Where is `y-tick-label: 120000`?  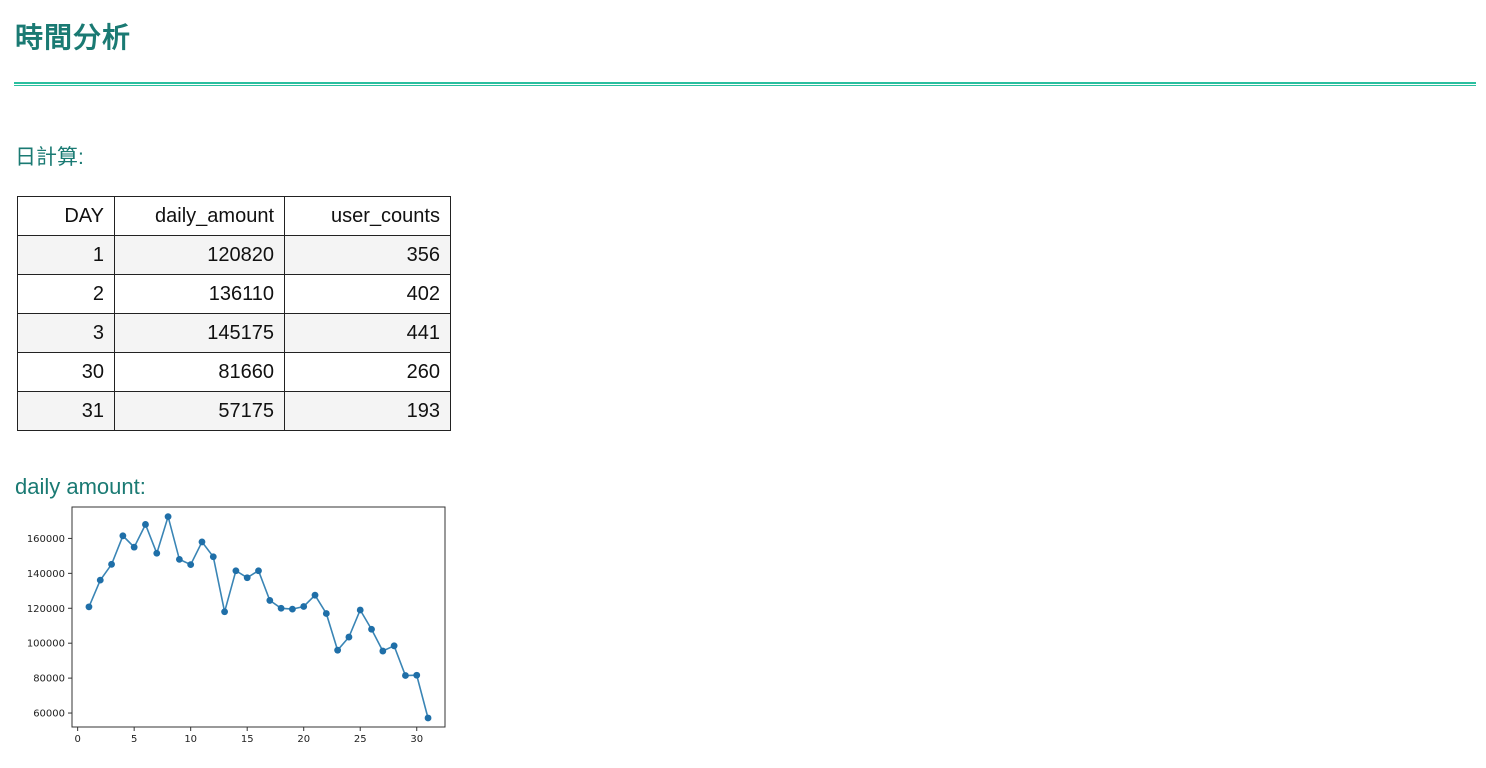
y-tick-label: 120000 is located at coordinates (46, 609).